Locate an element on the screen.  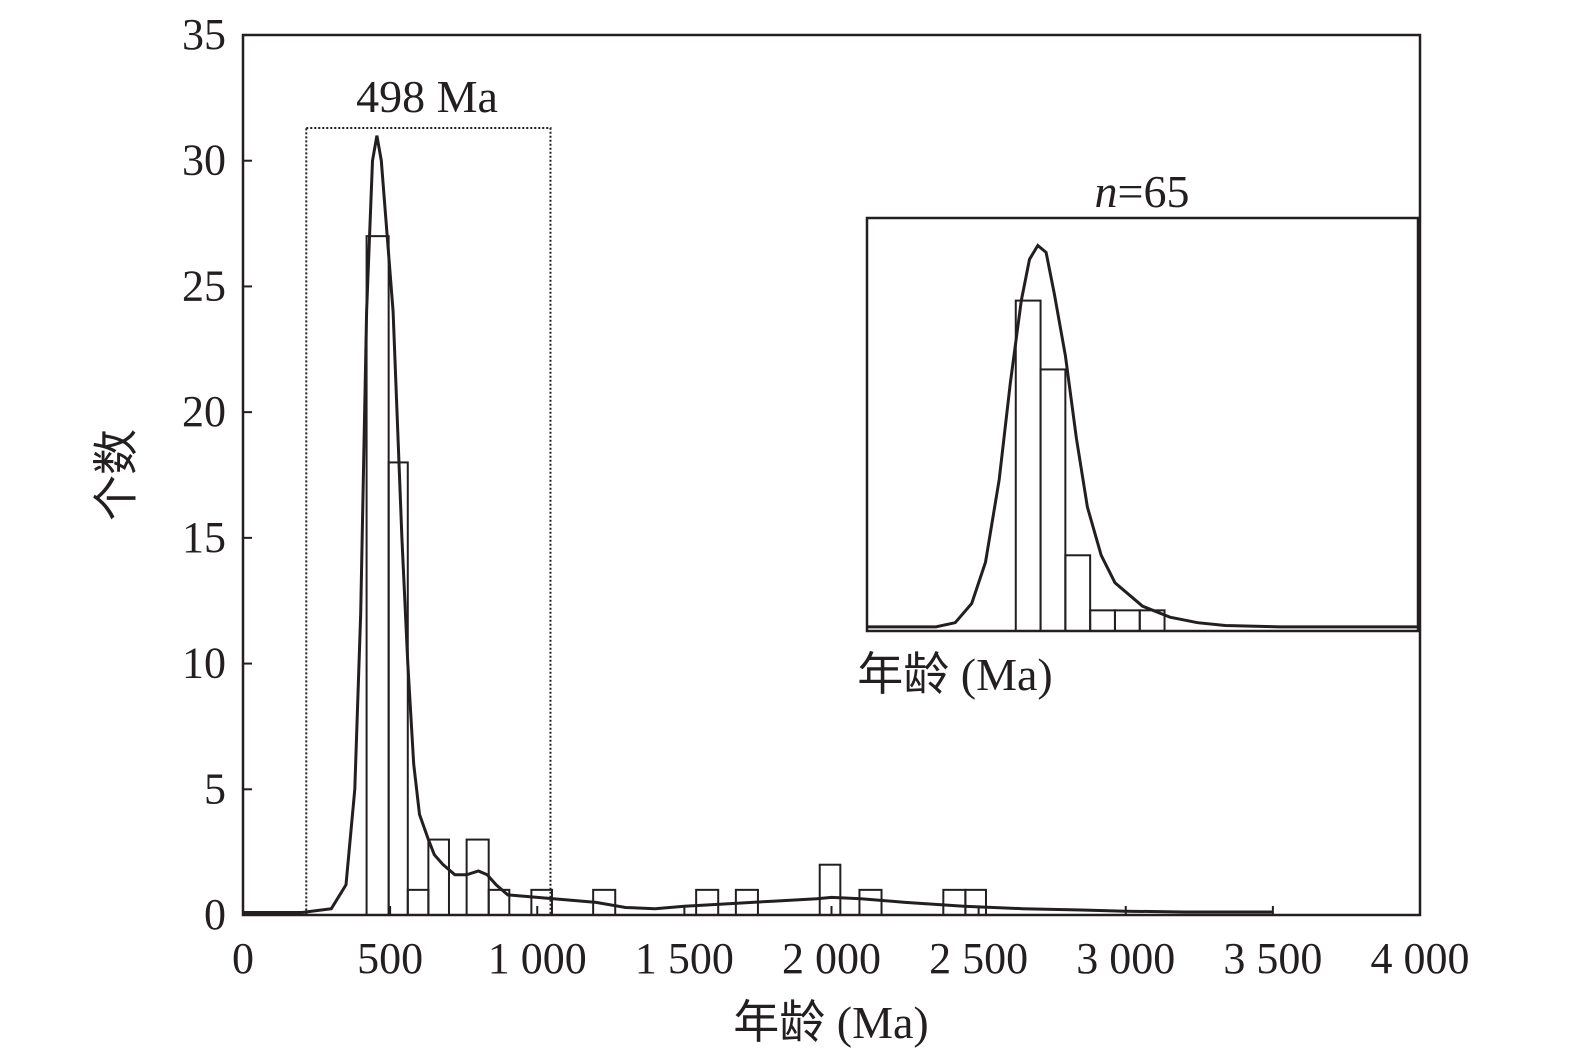
x-tick-label: 3 000 is located at coordinates (1125, 958).